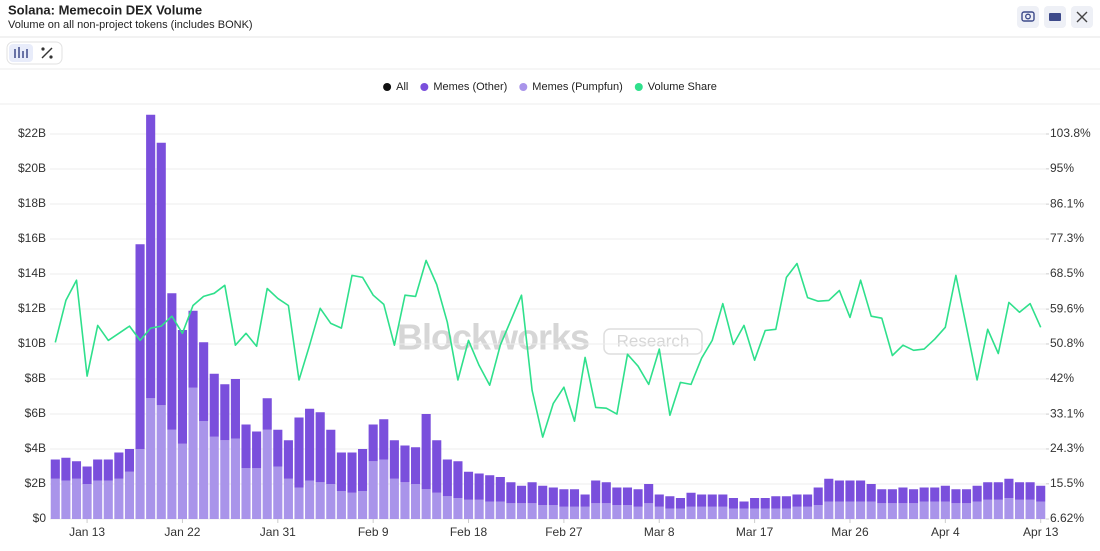  Describe the element at coordinates (47, 53) in the screenshot. I see `percent-icon` at that location.